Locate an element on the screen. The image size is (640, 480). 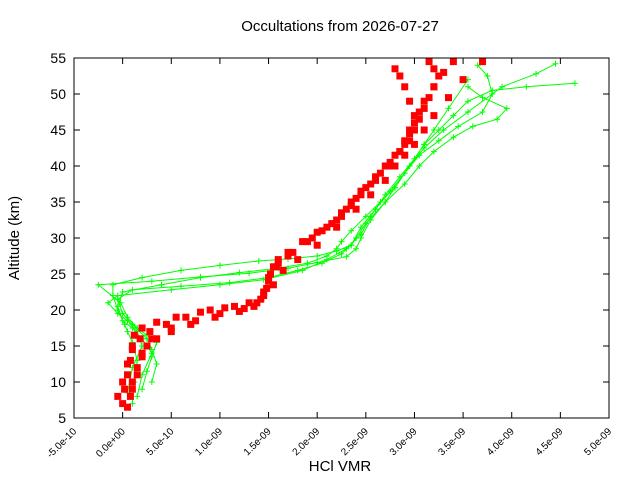
y-tick-label: 10 is located at coordinates (58, 382).